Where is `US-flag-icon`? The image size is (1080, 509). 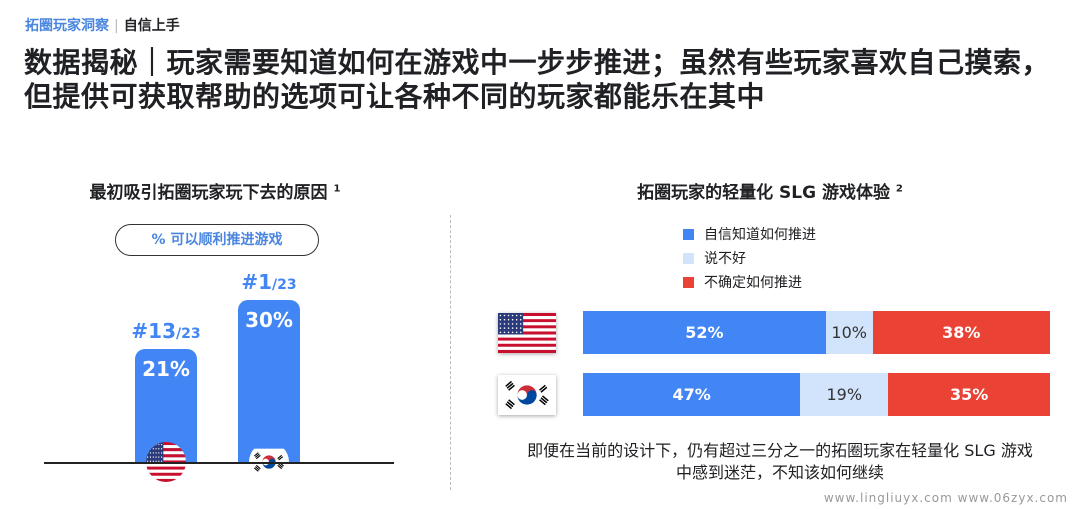
US-flag-icon is located at coordinates (527, 333).